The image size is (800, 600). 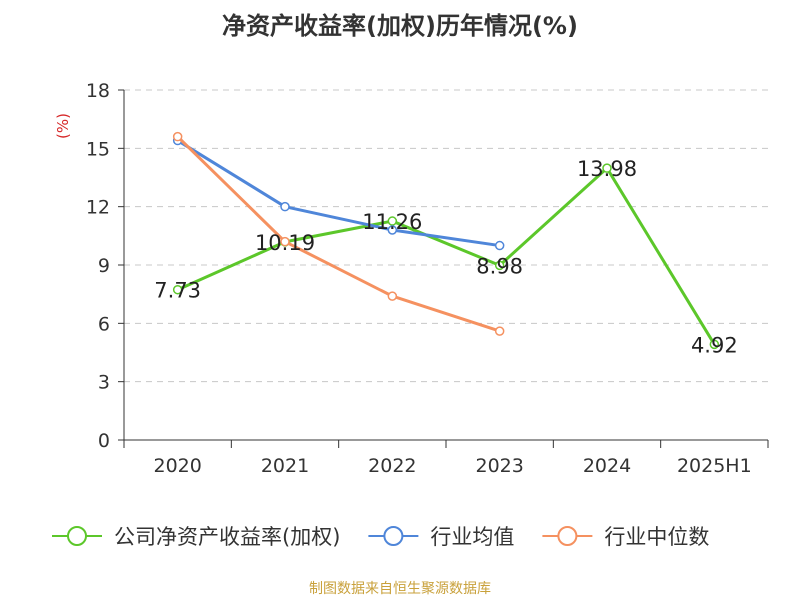 What do you see at coordinates (104, 266) in the screenshot?
I see `y-tick-label: 9` at bounding box center [104, 266].